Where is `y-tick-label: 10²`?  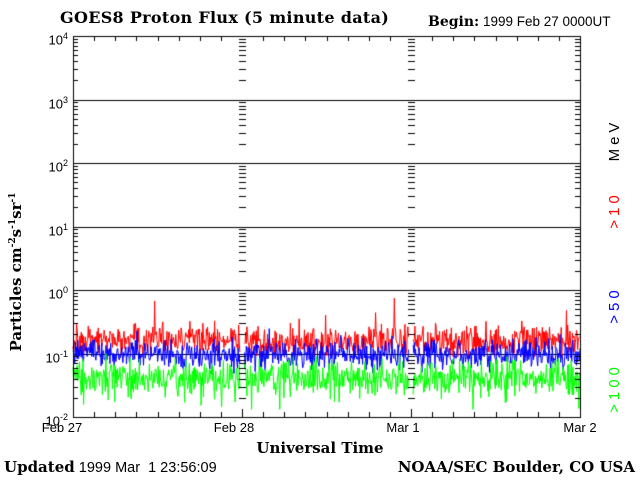
y-tick-label: 10² is located at coordinates (58, 166).